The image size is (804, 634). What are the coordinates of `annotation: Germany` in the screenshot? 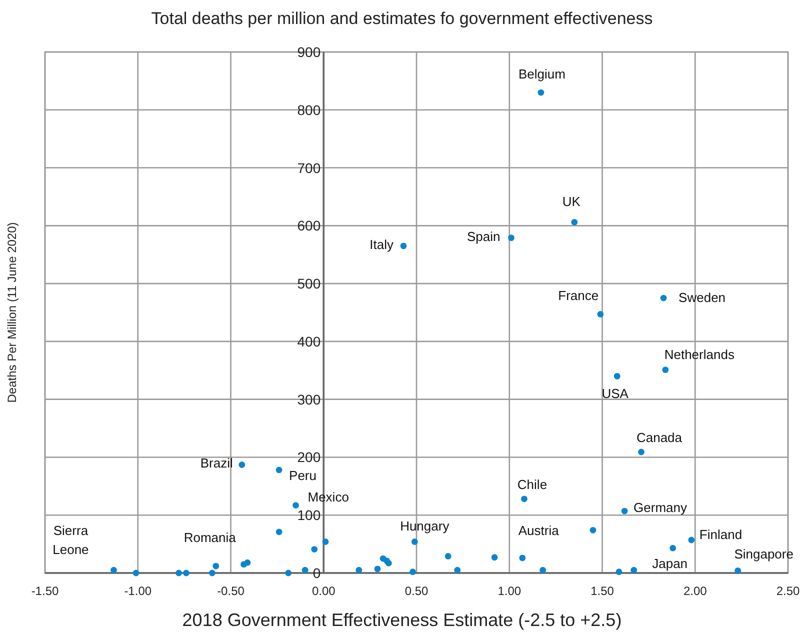 It's located at (661, 508).